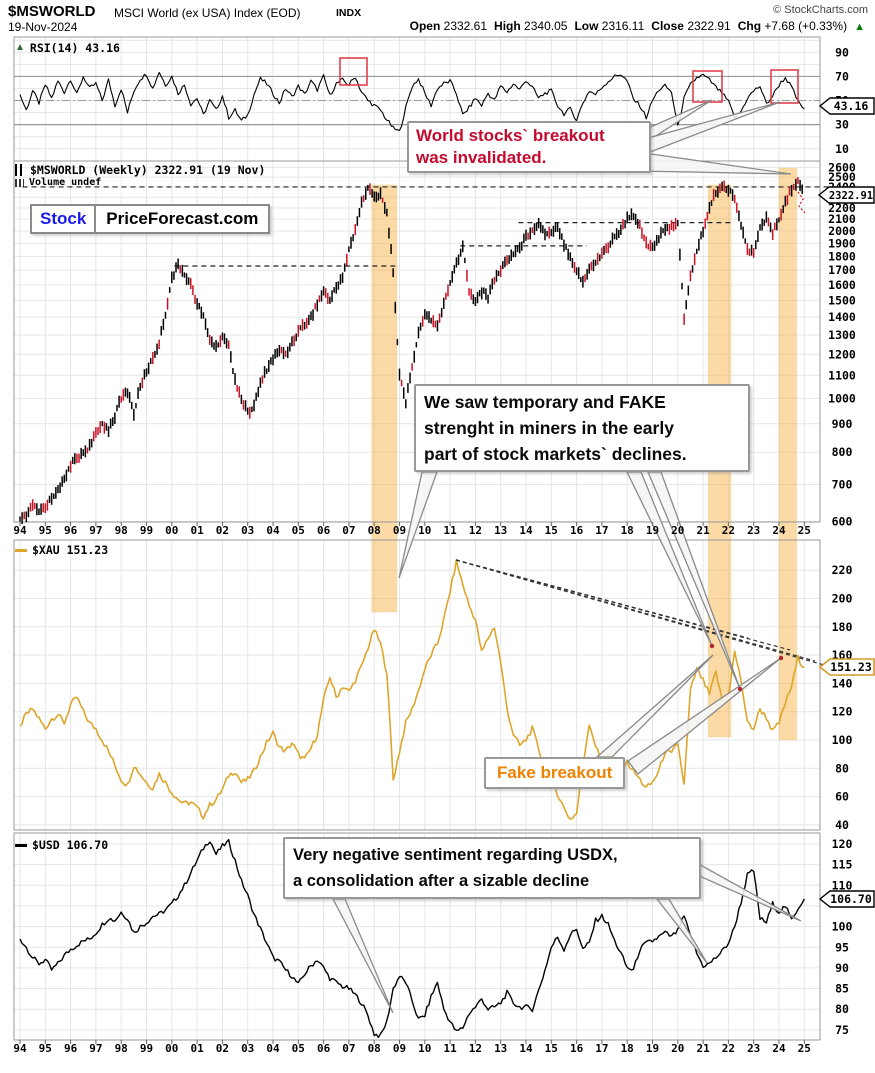 The image size is (875, 1073). Describe the element at coordinates (842, 989) in the screenshot. I see `usd-ytick: 85` at that location.